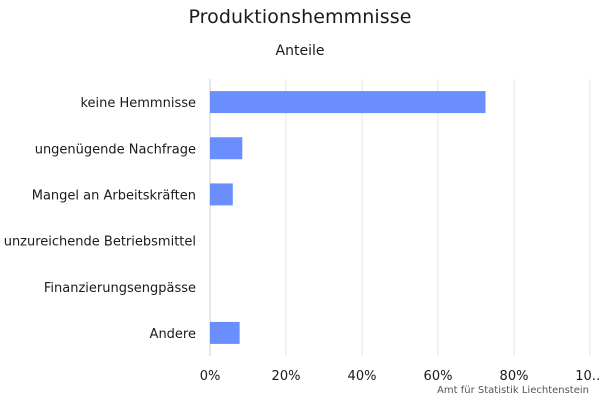 The height and width of the screenshot is (400, 600). What do you see at coordinates (514, 376) in the screenshot?
I see `x-tick-label: 80%` at bounding box center [514, 376].